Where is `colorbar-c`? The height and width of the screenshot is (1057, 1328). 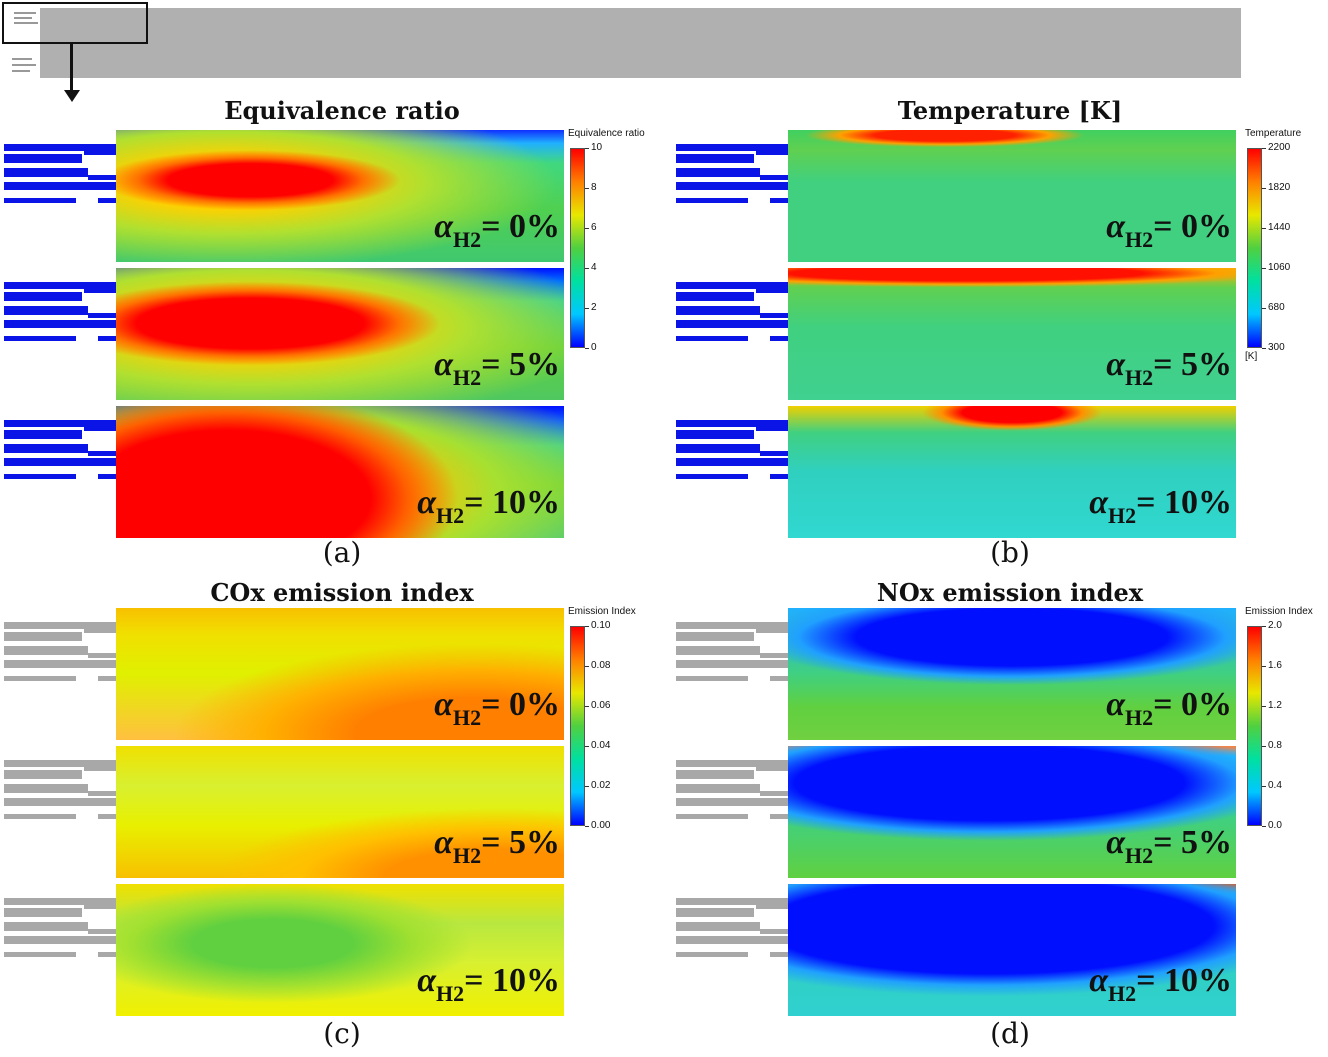
colorbar-c is located at coordinates (577, 726).